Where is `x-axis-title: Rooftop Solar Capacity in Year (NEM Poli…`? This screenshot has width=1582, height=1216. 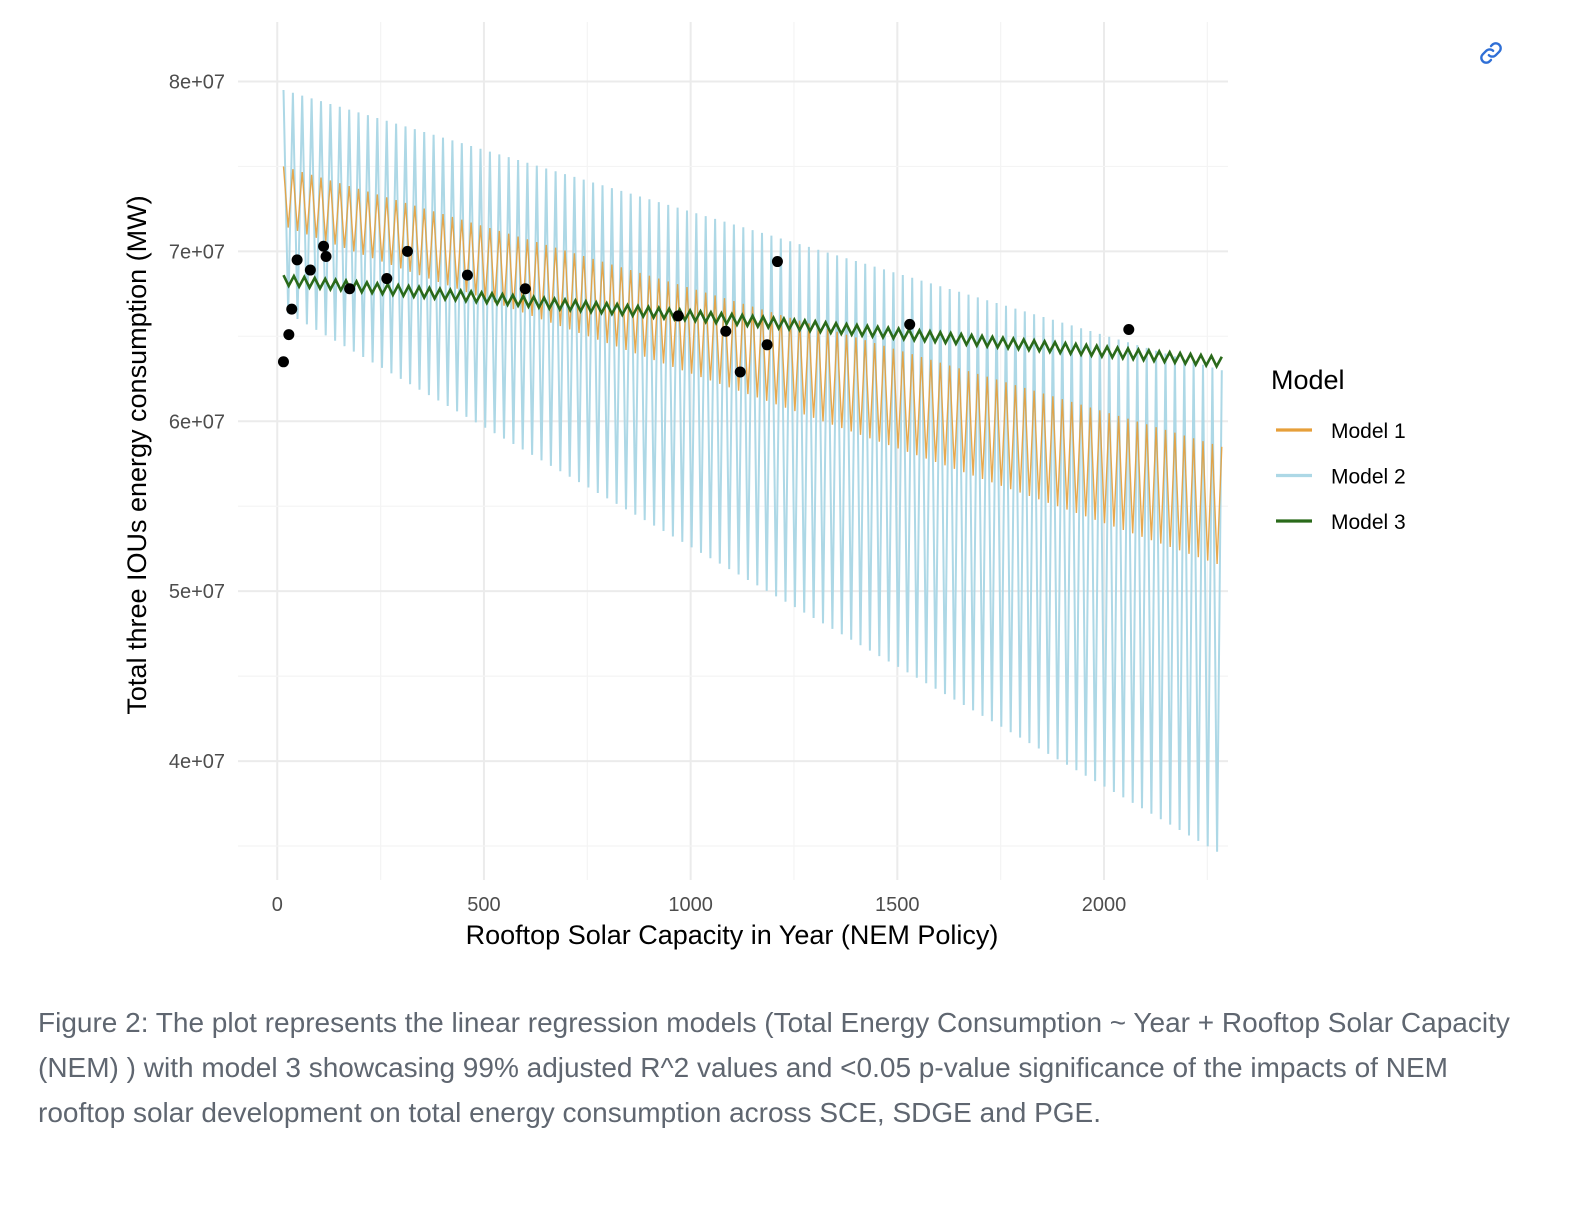
x-axis-title: Rooftop Solar Capacity in Year (NEM Poli… is located at coordinates (732, 935).